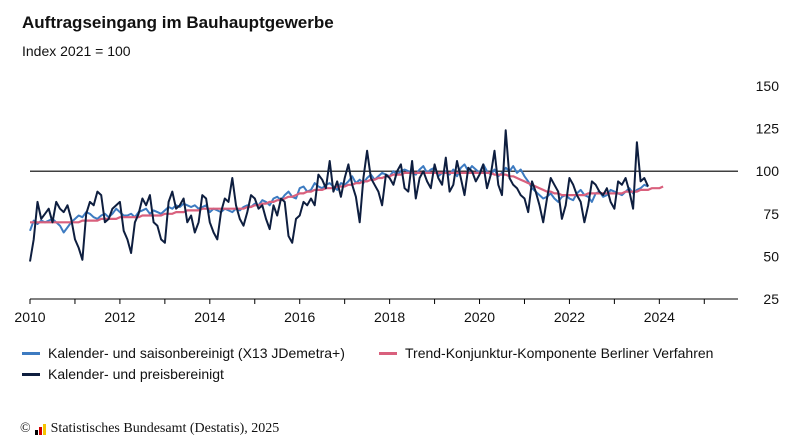 Image resolution: width=800 pixels, height=446 pixels. Describe the element at coordinates (29, 317) in the screenshot. I see `x-tick-label: 2010` at that location.